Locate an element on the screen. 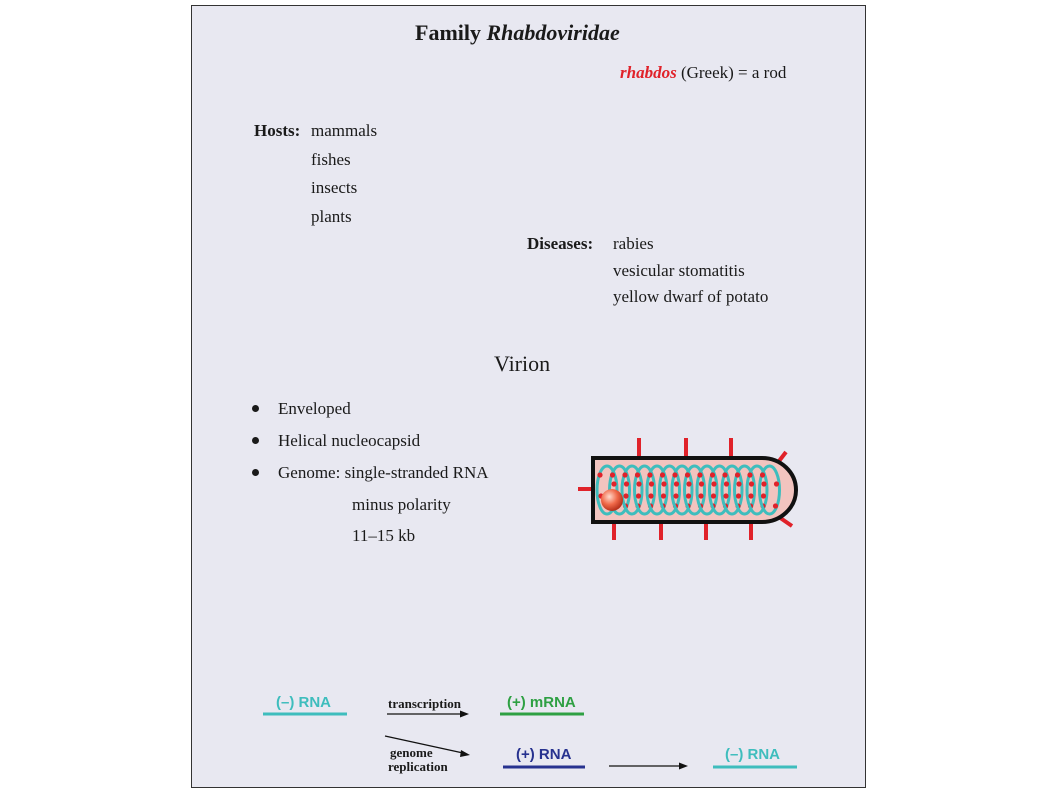  host-item: mammals is located at coordinates (344, 130).